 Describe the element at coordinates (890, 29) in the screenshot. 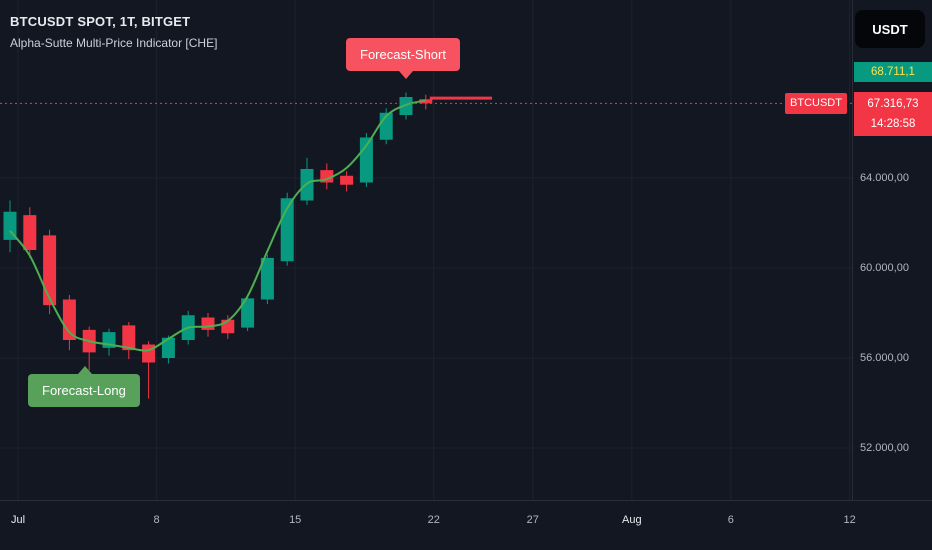

I see `currency-toggle-button: USDT` at that location.